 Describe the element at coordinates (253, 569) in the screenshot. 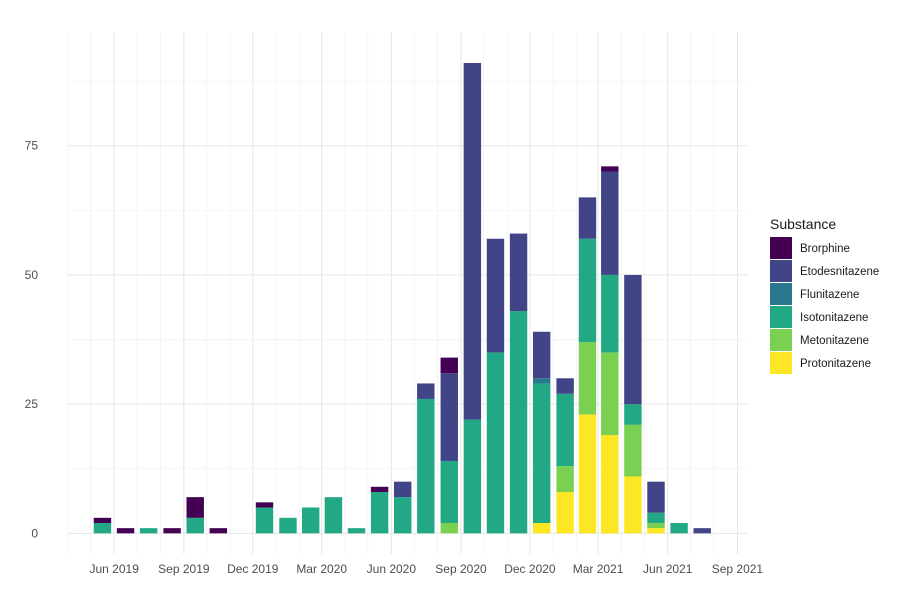

I see `x-tick-label: Dec 2019` at that location.